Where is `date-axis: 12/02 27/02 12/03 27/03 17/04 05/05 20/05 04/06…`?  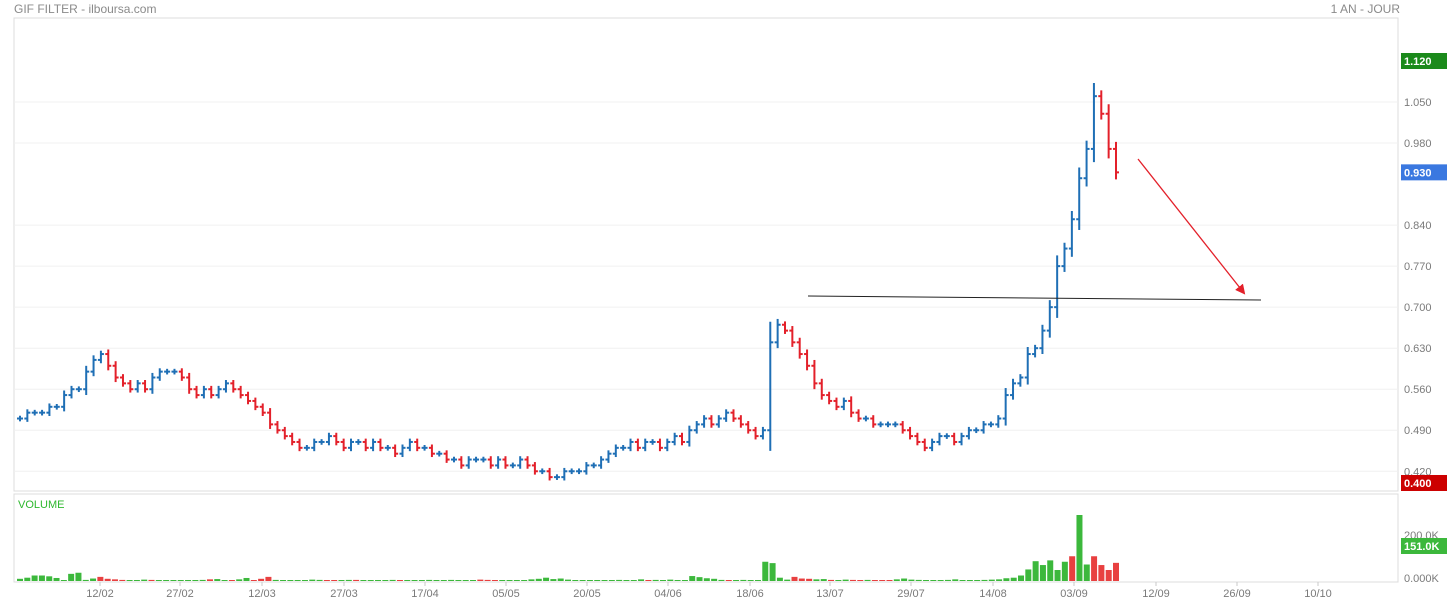
date-axis: 12/02 27/02 12/03 27/03 17/04 05/05 20/05 04/06… is located at coordinates (709, 591).